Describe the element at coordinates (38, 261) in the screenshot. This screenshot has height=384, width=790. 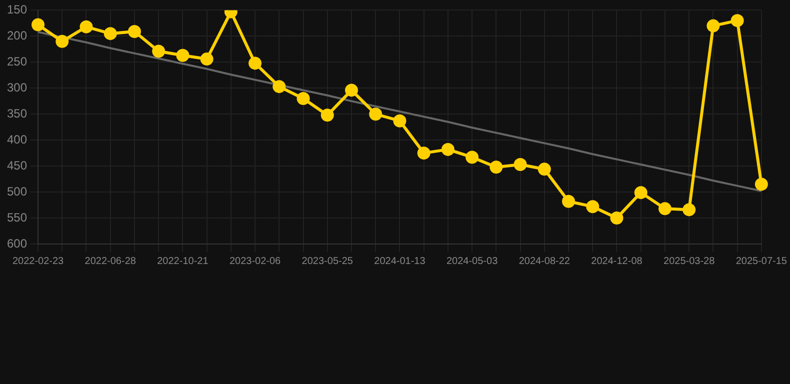
I see `x-tick-label: 2022-02-23` at that location.